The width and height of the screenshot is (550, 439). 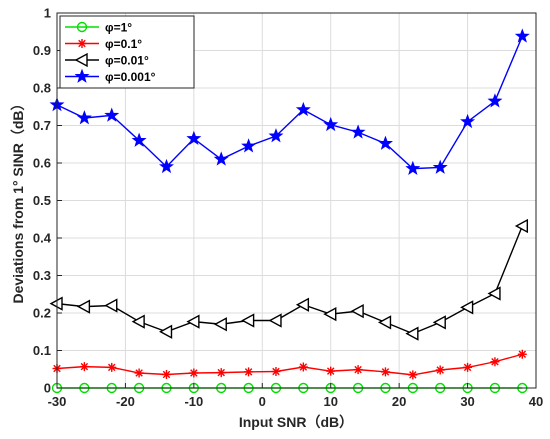 I want to click on y-tick-label: 0.4, so click(x=42, y=238).